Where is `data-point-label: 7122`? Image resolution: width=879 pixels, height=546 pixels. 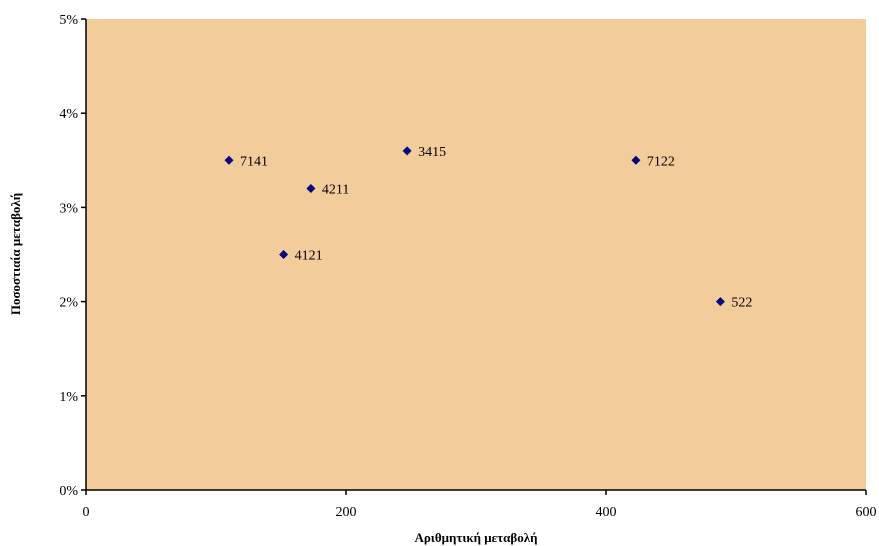
data-point-label: 7122 is located at coordinates (661, 161).